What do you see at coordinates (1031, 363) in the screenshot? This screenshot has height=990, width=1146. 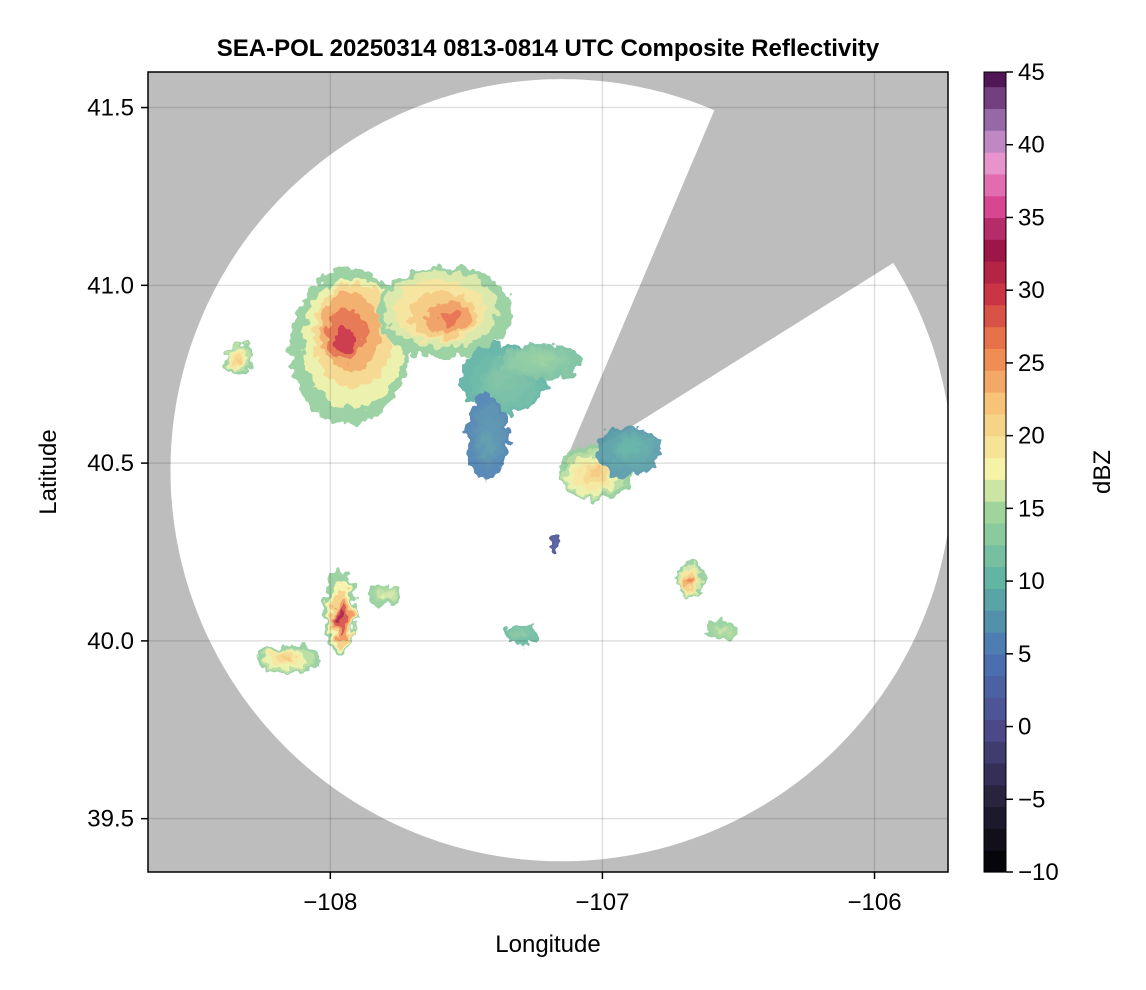 I see `colorbar-tick-label: 25` at bounding box center [1031, 363].